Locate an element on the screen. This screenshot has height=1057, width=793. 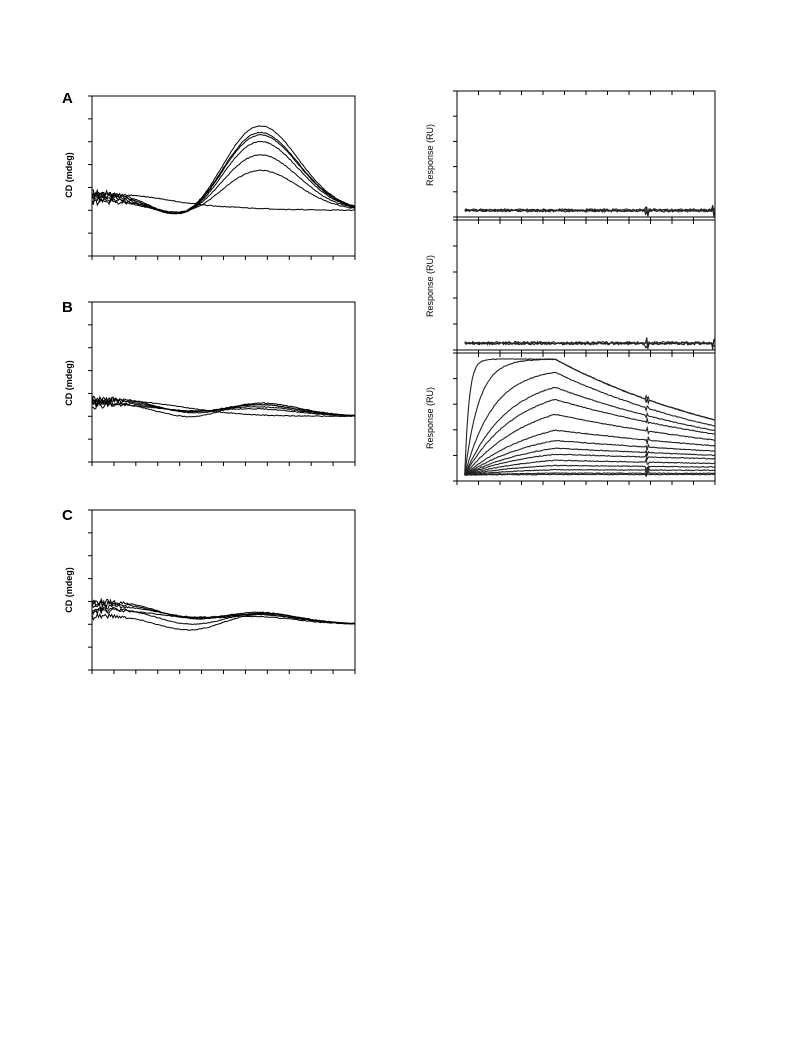
axis-ticks-c is located at coordinates (222, 591).